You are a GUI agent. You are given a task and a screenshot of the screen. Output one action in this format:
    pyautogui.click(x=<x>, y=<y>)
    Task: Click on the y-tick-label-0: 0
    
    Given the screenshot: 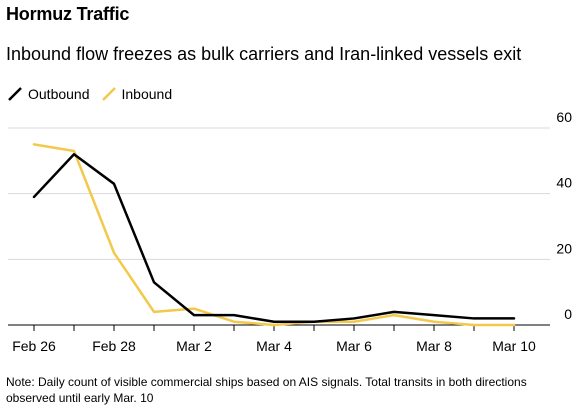 What is the action you would take?
    pyautogui.click(x=568, y=314)
    